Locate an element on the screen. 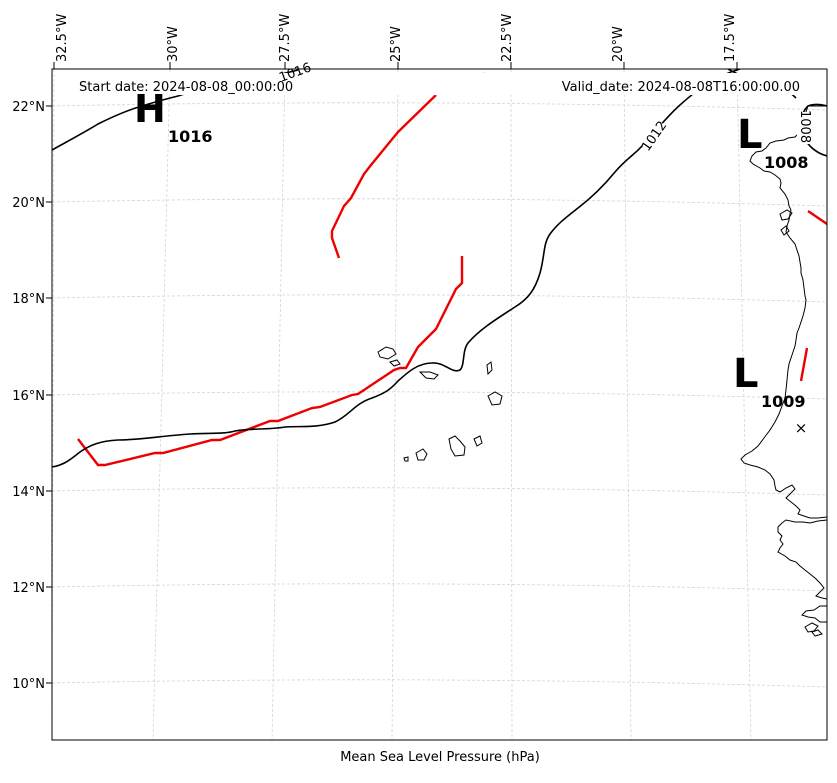 Image resolution: width=837 pixels, height=783 pixels. system-high-1016-value: 1016 is located at coordinates (190, 136).